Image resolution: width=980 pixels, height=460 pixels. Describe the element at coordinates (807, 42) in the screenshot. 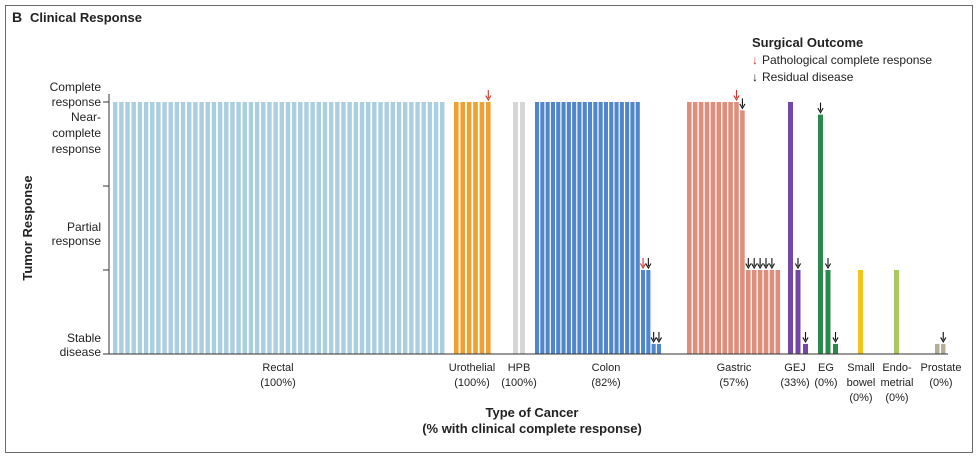

I see `legend-title: Surgical Outcome` at that location.